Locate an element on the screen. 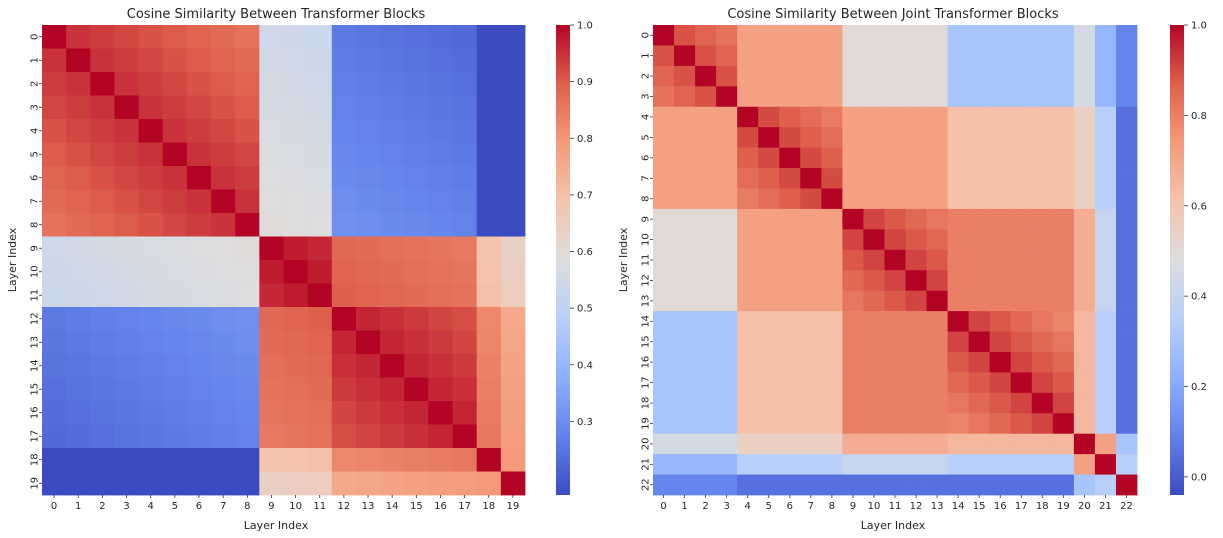 The width and height of the screenshot is (1223, 538). y-axis-label-left: Layer Index is located at coordinates (12, 259).